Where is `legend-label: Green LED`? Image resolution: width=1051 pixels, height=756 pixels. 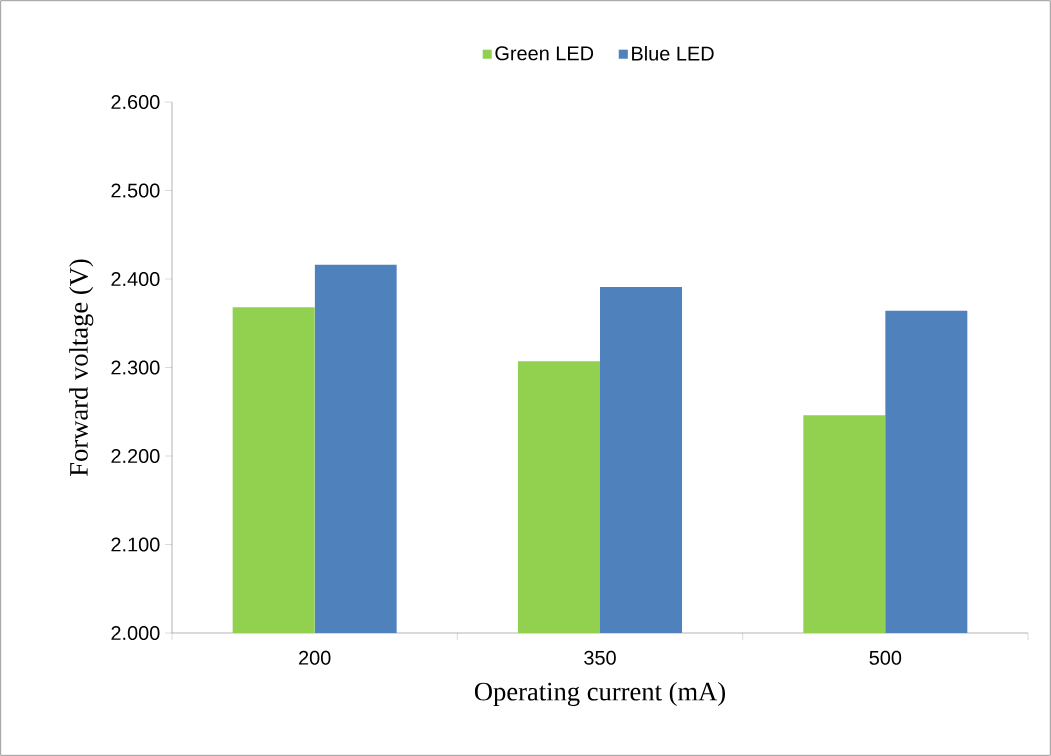
legend-label: Green LED is located at coordinates (544, 53).